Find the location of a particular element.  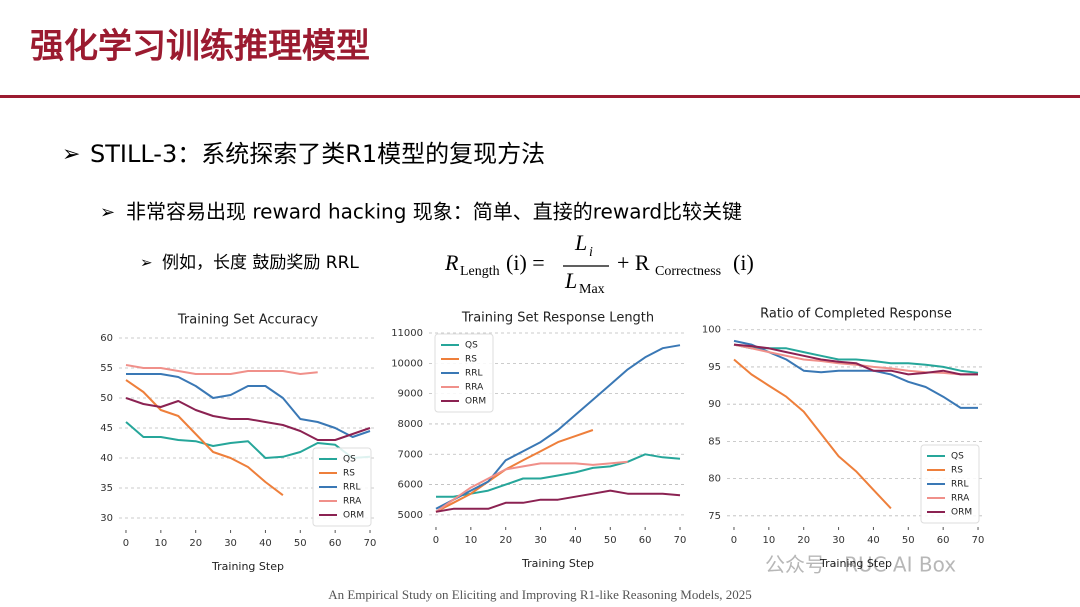

y-tick-label: 100 is located at coordinates (711, 330).